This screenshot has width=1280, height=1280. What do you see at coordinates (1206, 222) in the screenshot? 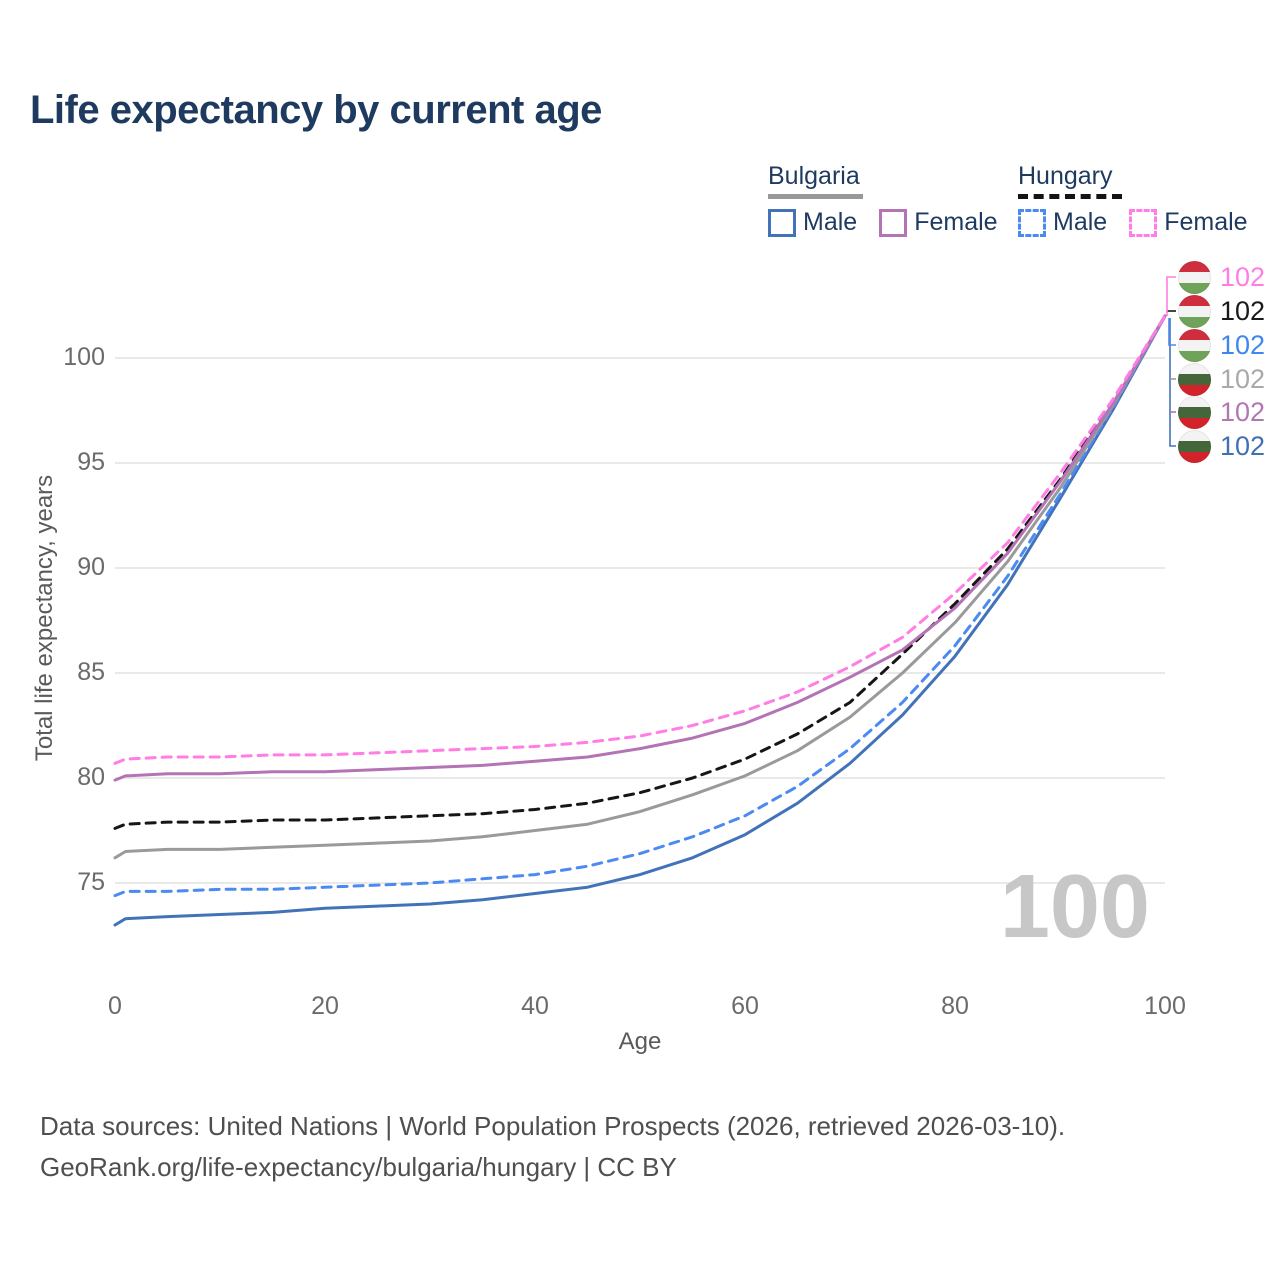
I see `legend-label-hungary-female: Female` at bounding box center [1206, 222].